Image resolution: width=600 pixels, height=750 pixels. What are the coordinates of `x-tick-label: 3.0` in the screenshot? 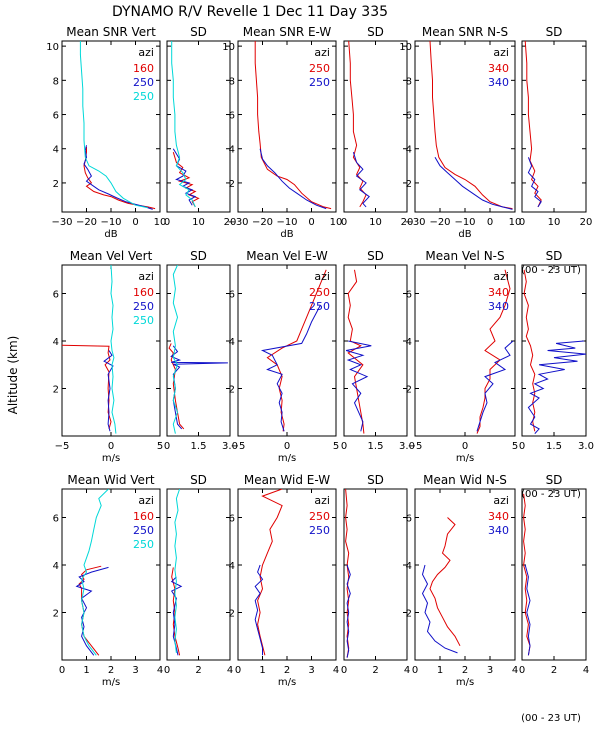 It's located at (230, 446).